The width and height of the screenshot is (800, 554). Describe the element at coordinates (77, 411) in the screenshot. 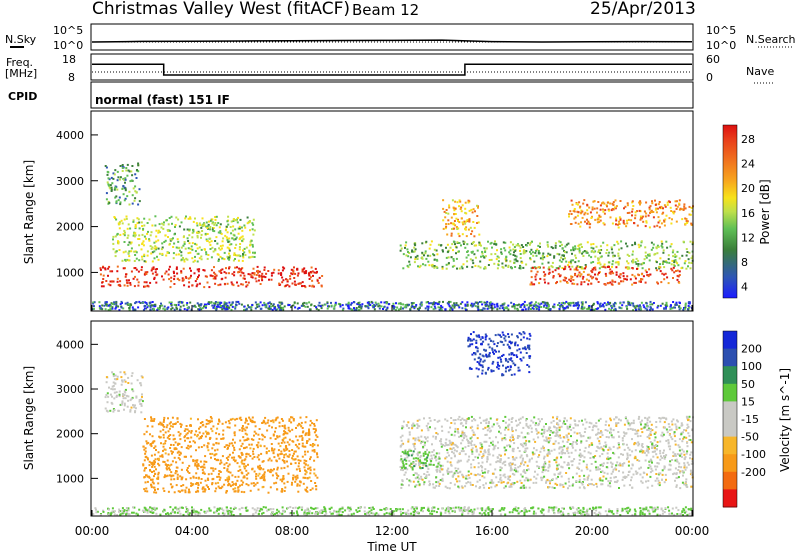

I see `velocity-y-ticks: 4000 3000 2000 1000` at that location.